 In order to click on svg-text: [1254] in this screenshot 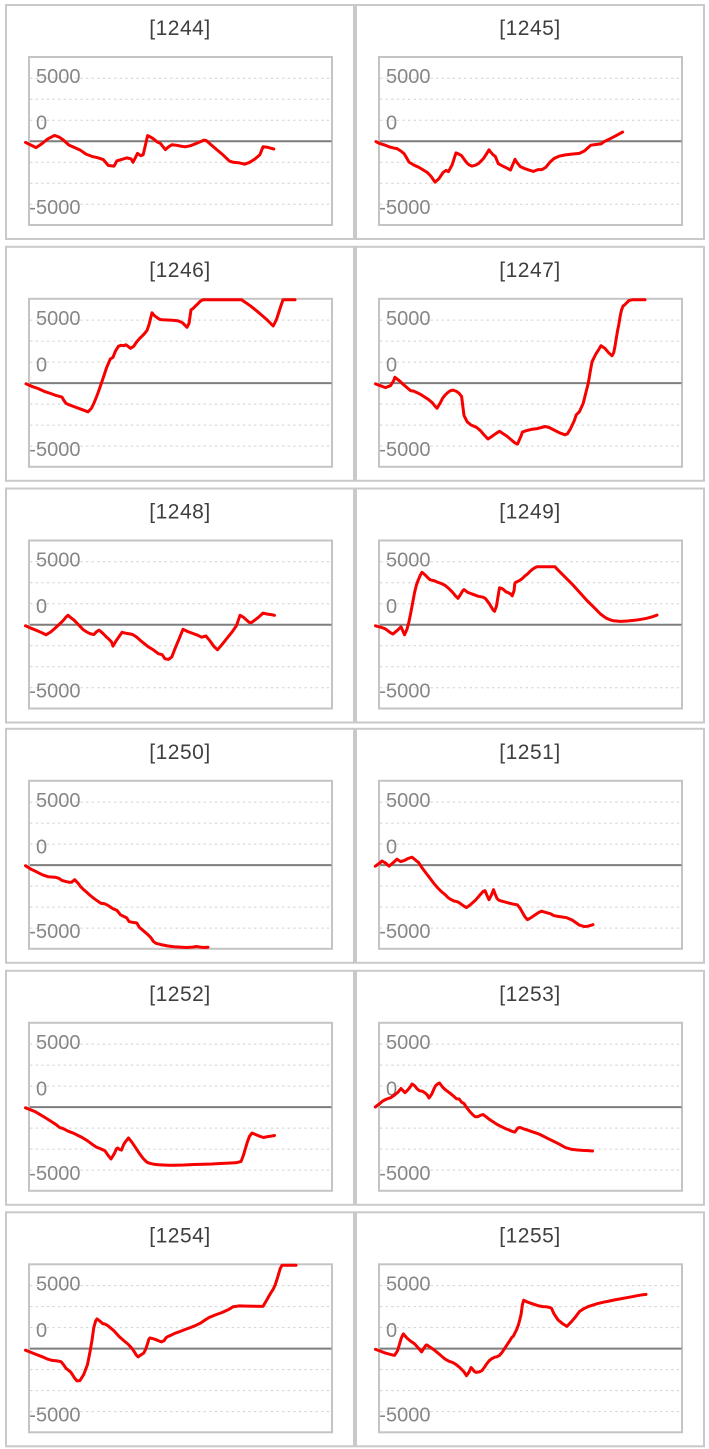, I will do `click(179, 1235)`.